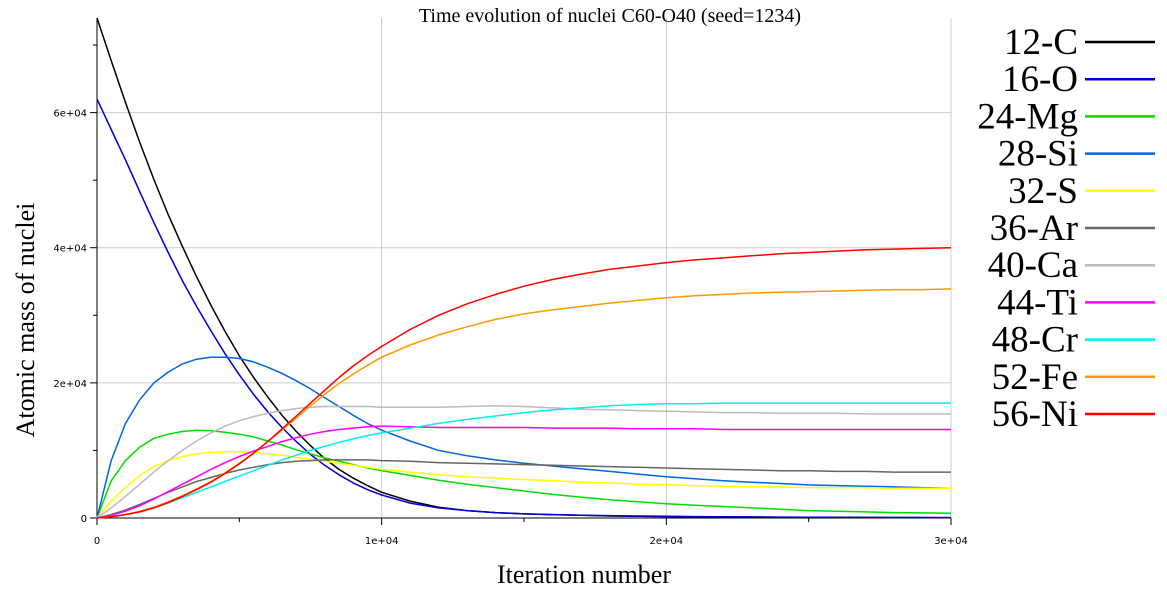 The height and width of the screenshot is (599, 1167). What do you see at coordinates (1035, 414) in the screenshot?
I see `legend-label-56-Ni: 56-Ni` at bounding box center [1035, 414].